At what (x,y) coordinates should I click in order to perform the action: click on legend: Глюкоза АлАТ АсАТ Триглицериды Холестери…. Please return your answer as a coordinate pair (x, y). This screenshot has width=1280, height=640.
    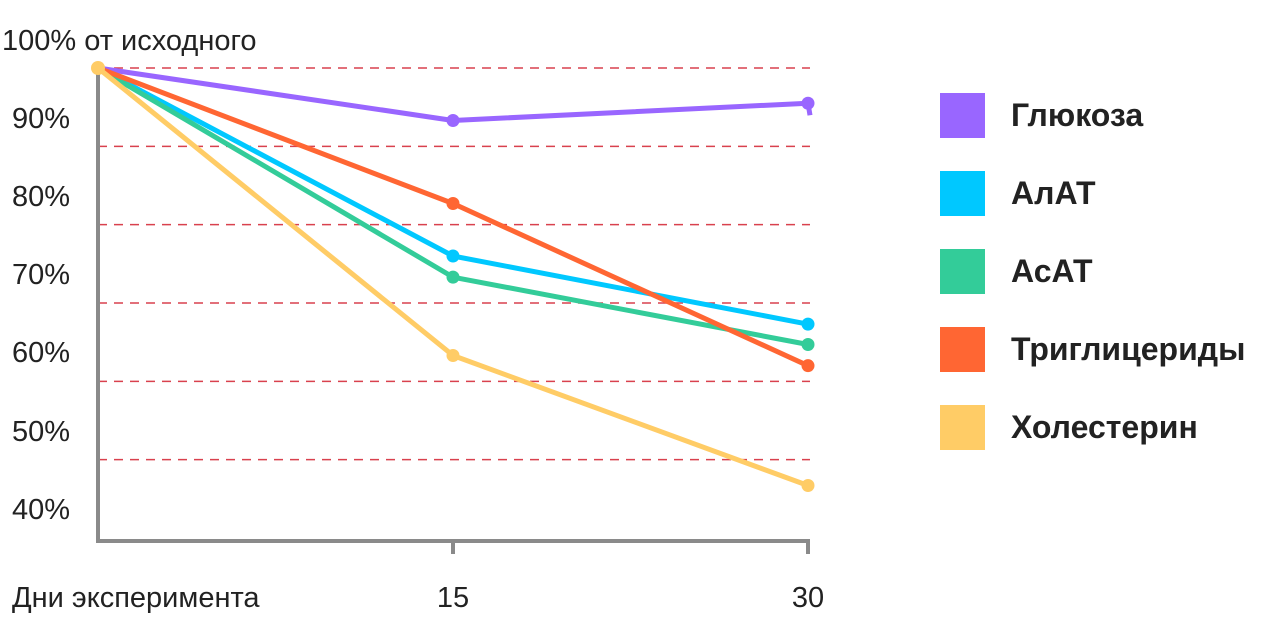
    Looking at the image, I should click on (1092, 287).